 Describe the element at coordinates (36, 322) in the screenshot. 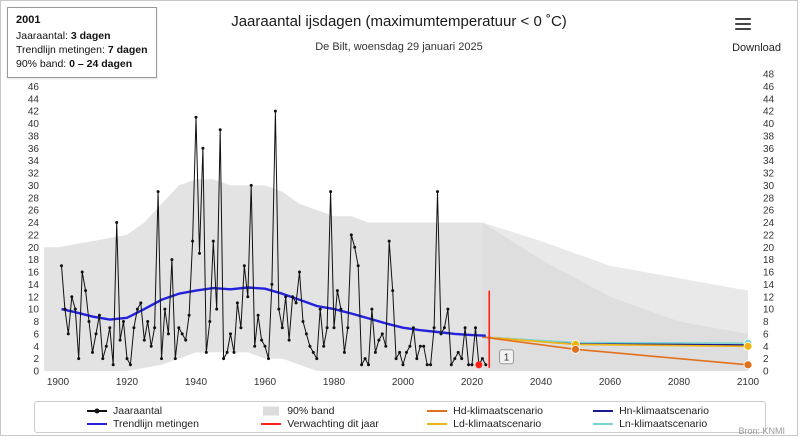

I see `y-tick-left: 8` at that location.